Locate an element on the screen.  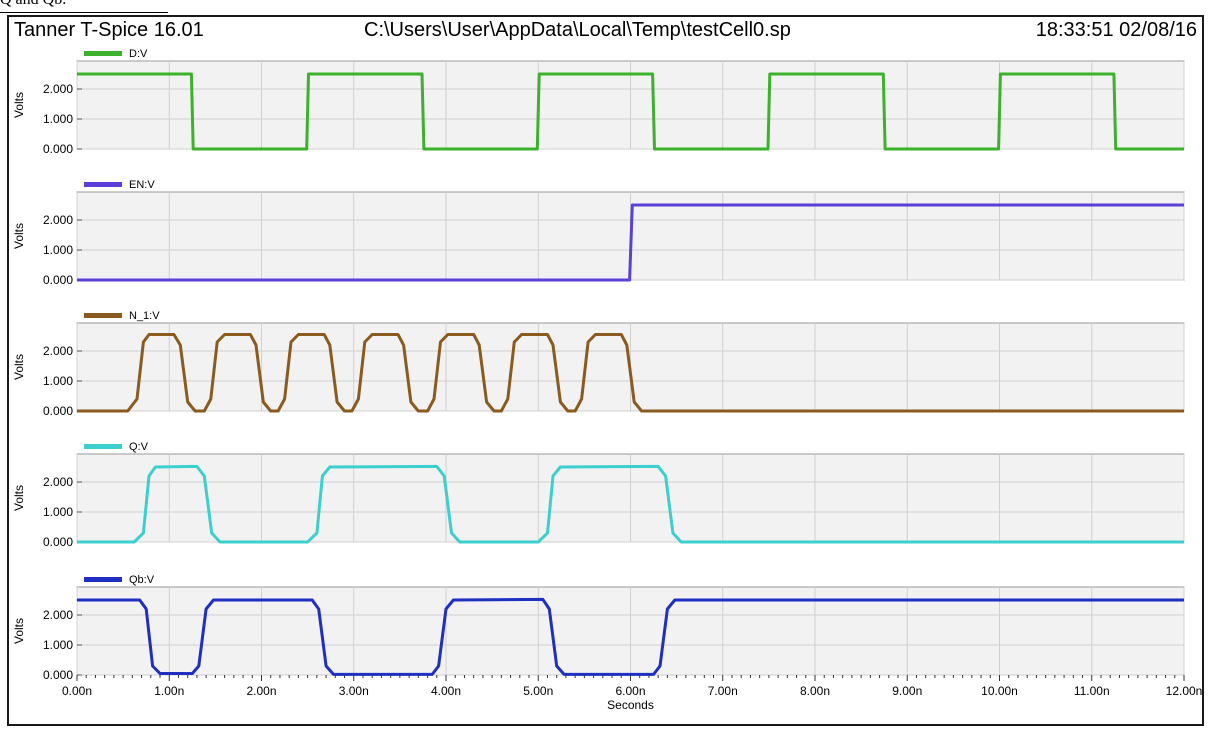
trace-Q is located at coordinates (630, 504).